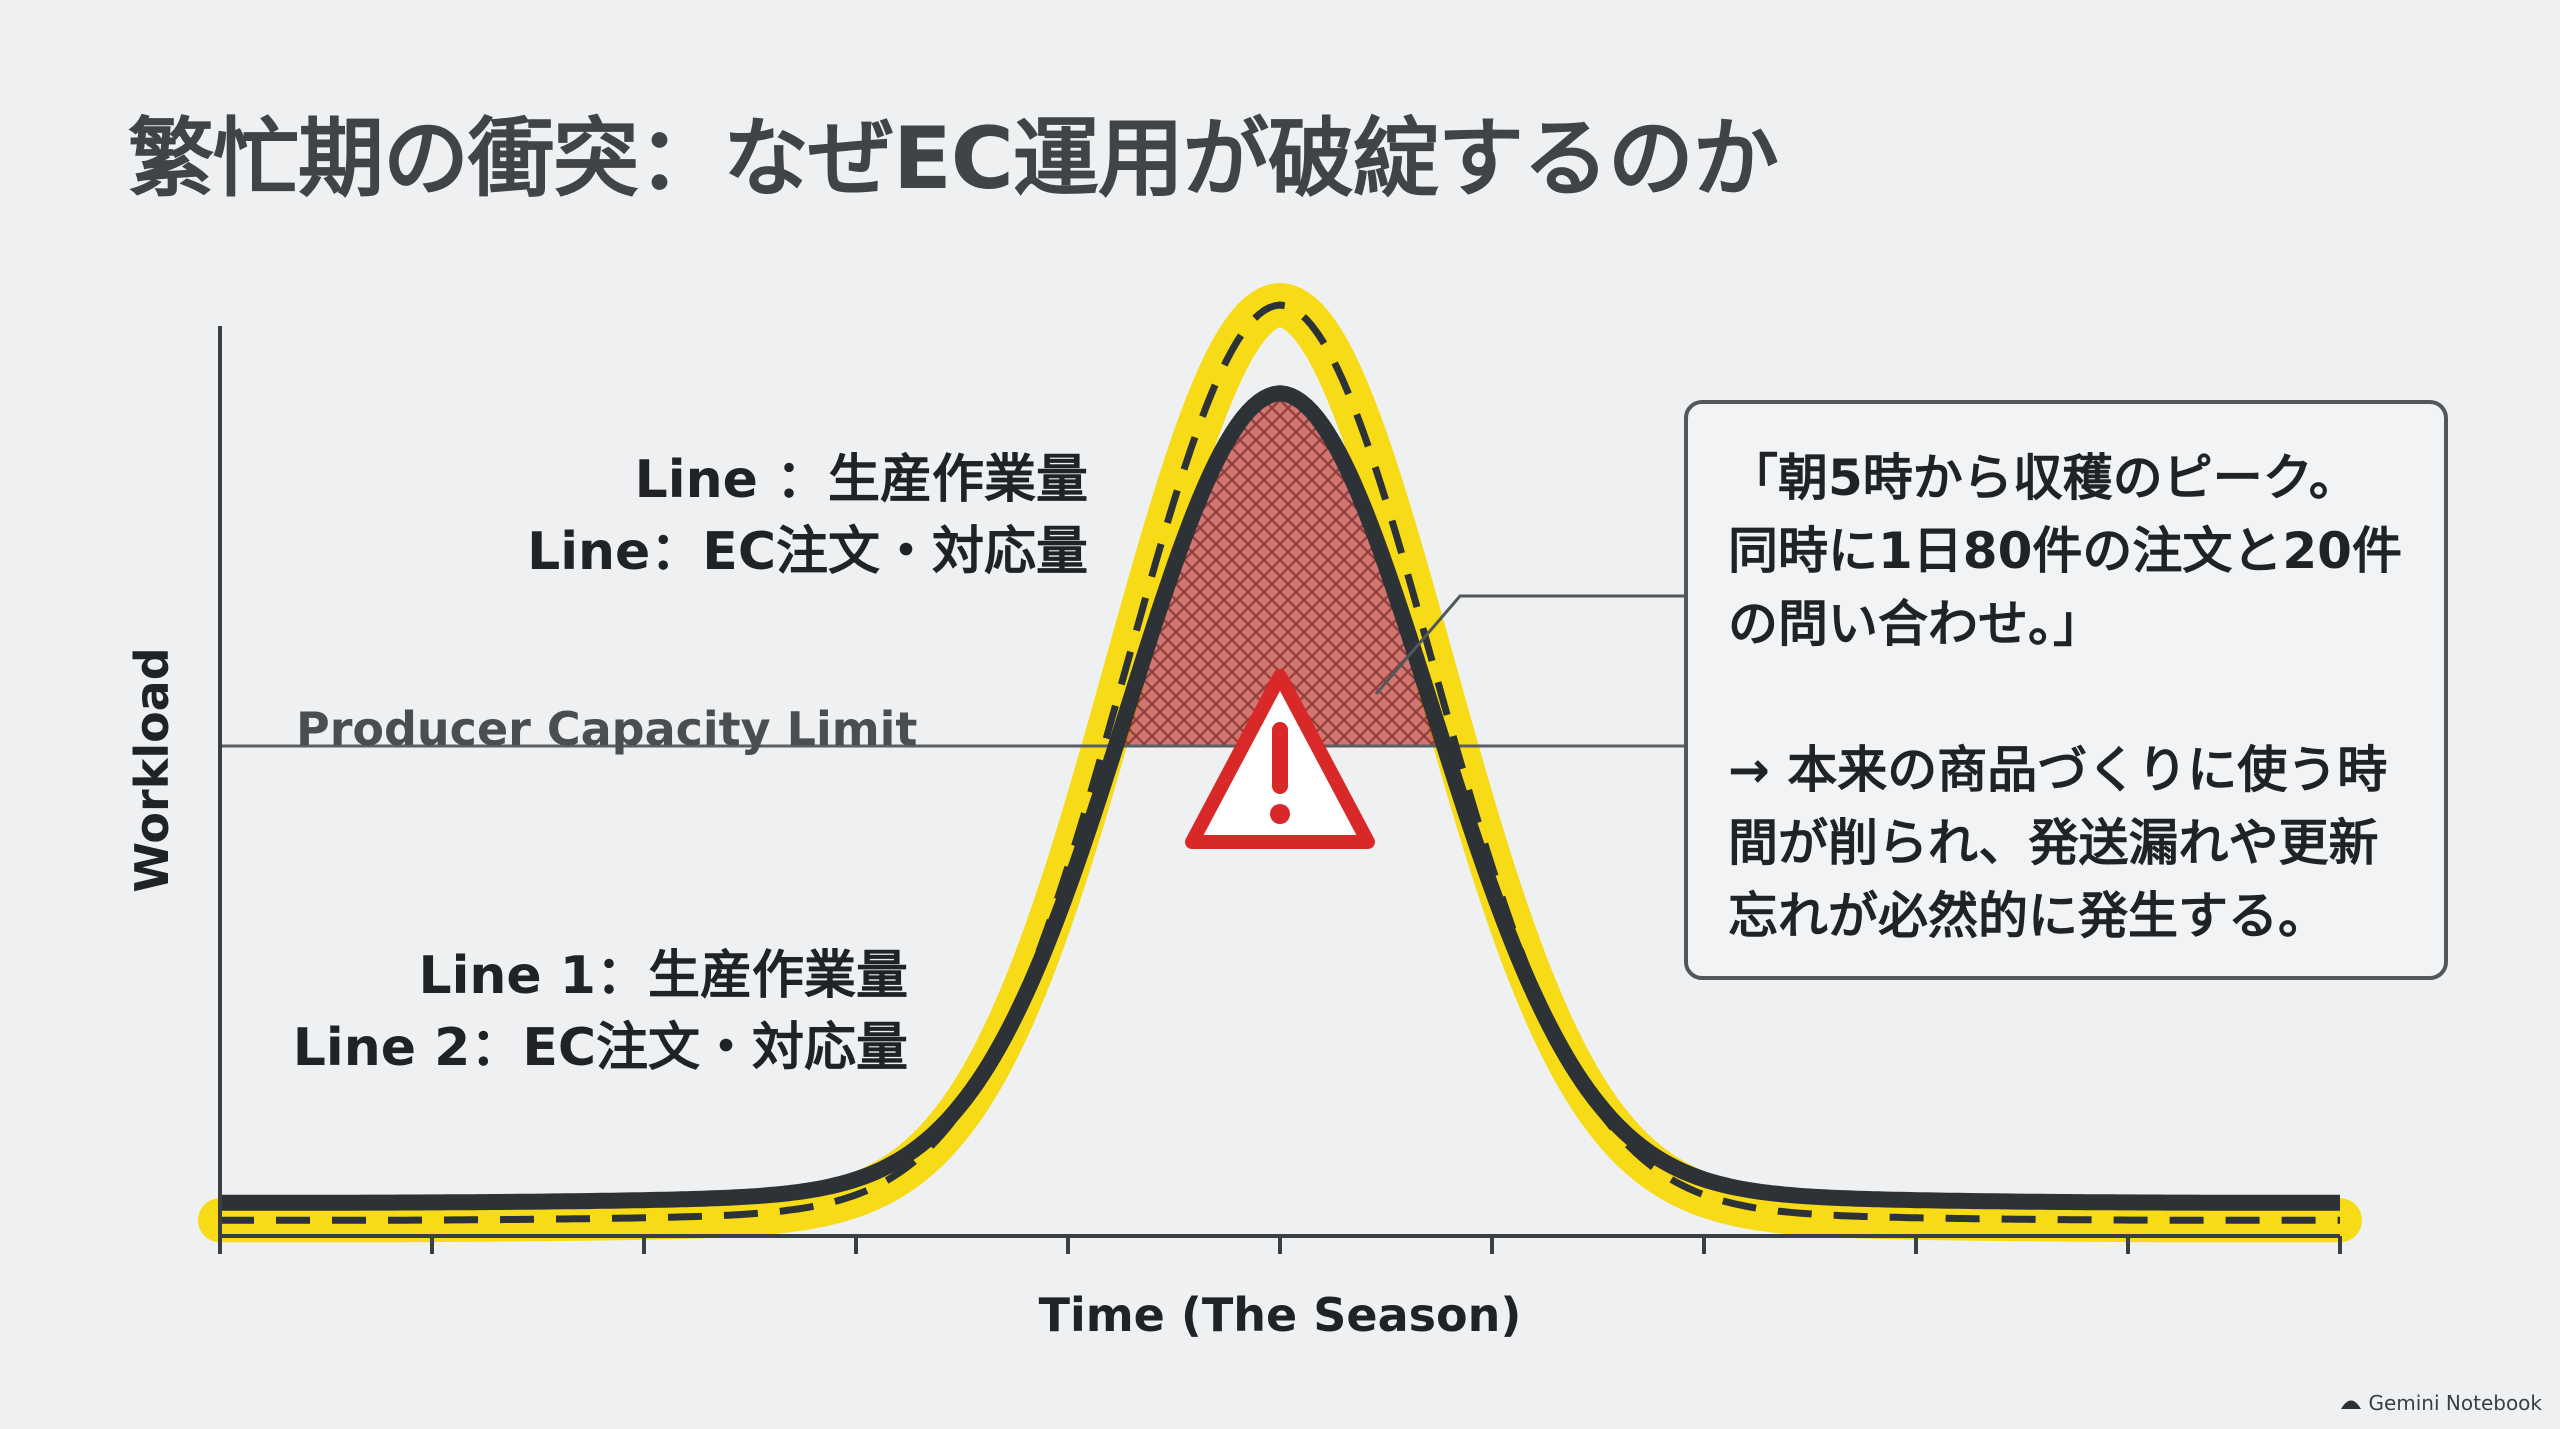 This screenshot has height=1429, width=2560. What do you see at coordinates (600, 1048) in the screenshot?
I see `legend-bottom-line-2: Line 2：EC注文・対応量` at bounding box center [600, 1048].